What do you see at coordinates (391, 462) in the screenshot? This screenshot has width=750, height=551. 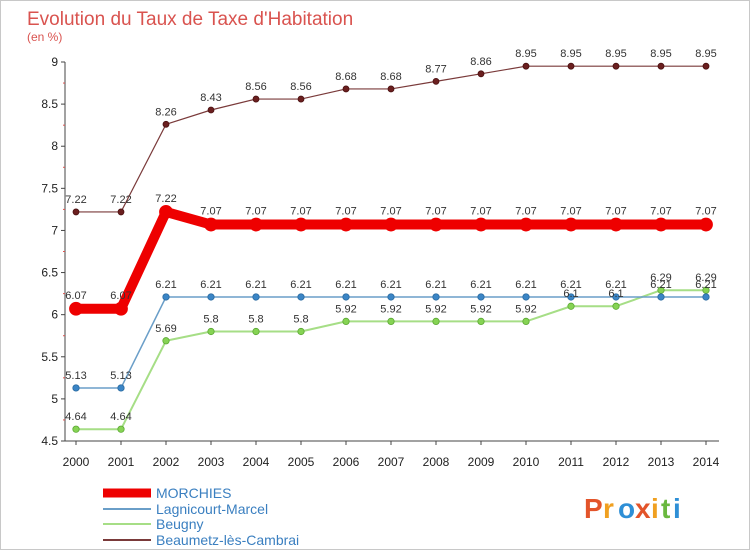 I see `x-tick-label: 2007` at bounding box center [391, 462].